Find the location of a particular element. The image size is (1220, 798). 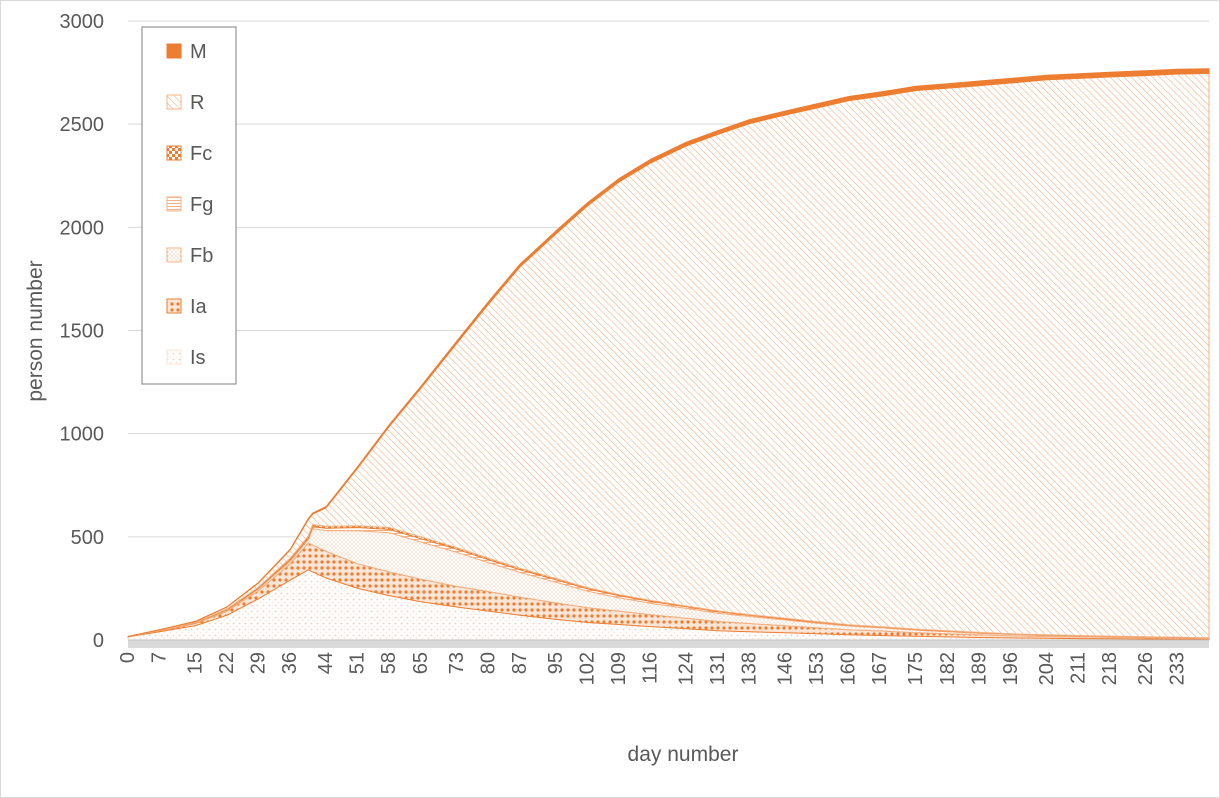

x-tick-label: 29 is located at coordinates (259, 663).